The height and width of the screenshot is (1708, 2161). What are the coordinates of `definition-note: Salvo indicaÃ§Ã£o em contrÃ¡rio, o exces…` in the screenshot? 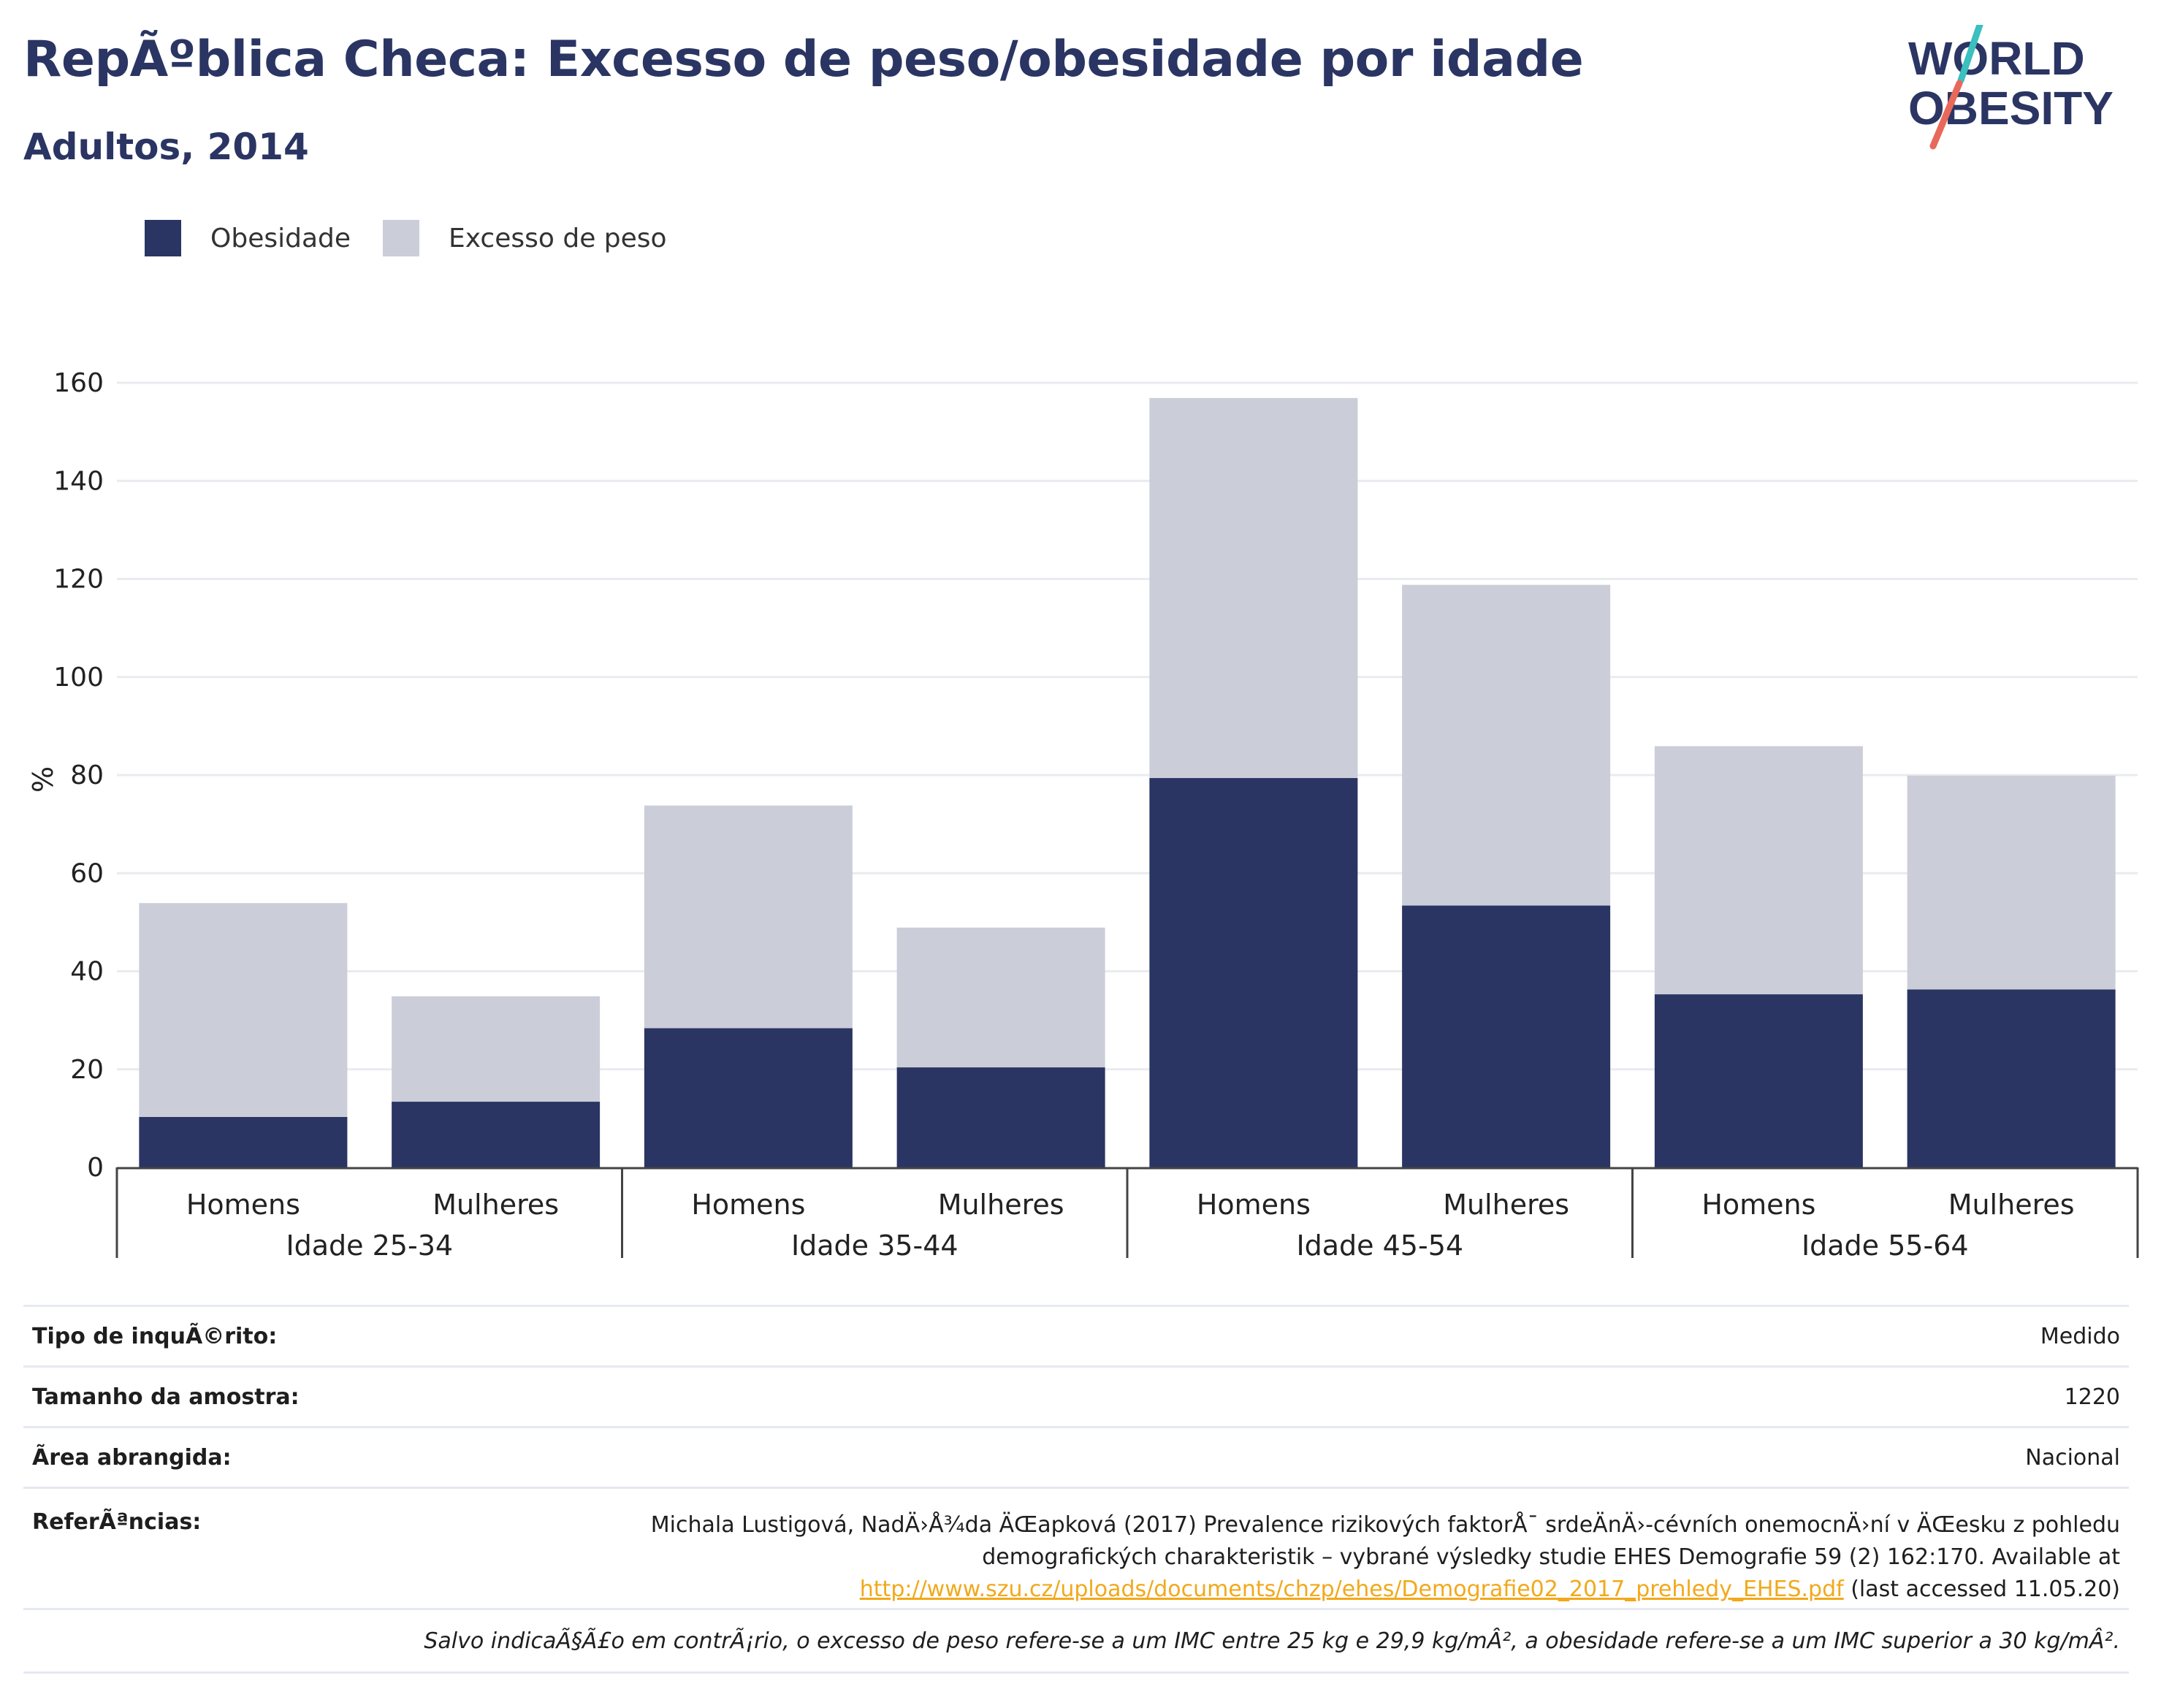 It's located at (1076, 1641).